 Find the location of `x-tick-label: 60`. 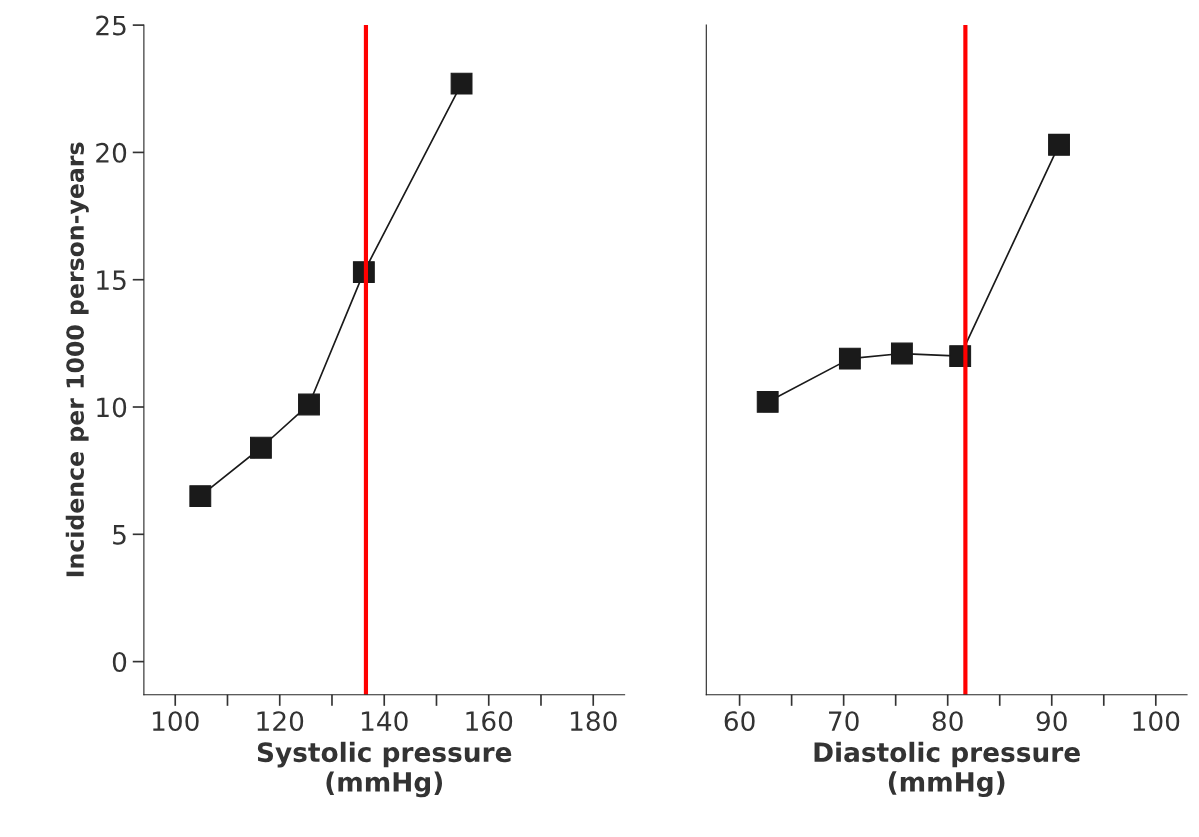

x-tick-label: 60 is located at coordinates (739, 721).